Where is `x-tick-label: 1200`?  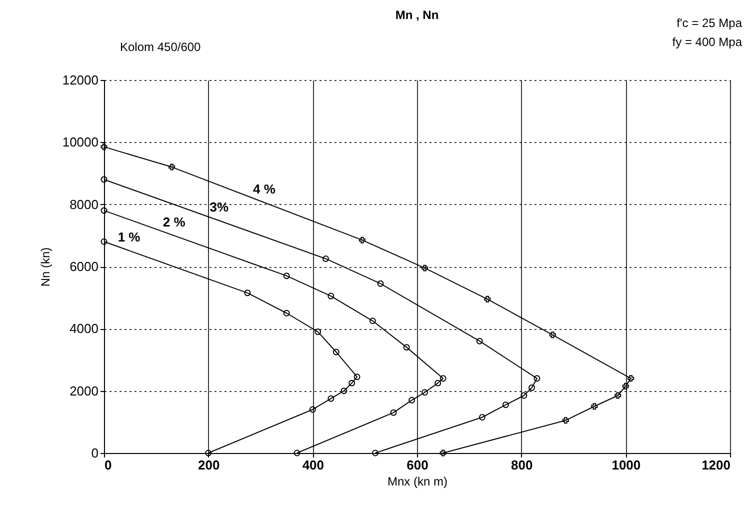
x-tick-label: 1200 is located at coordinates (716, 465).